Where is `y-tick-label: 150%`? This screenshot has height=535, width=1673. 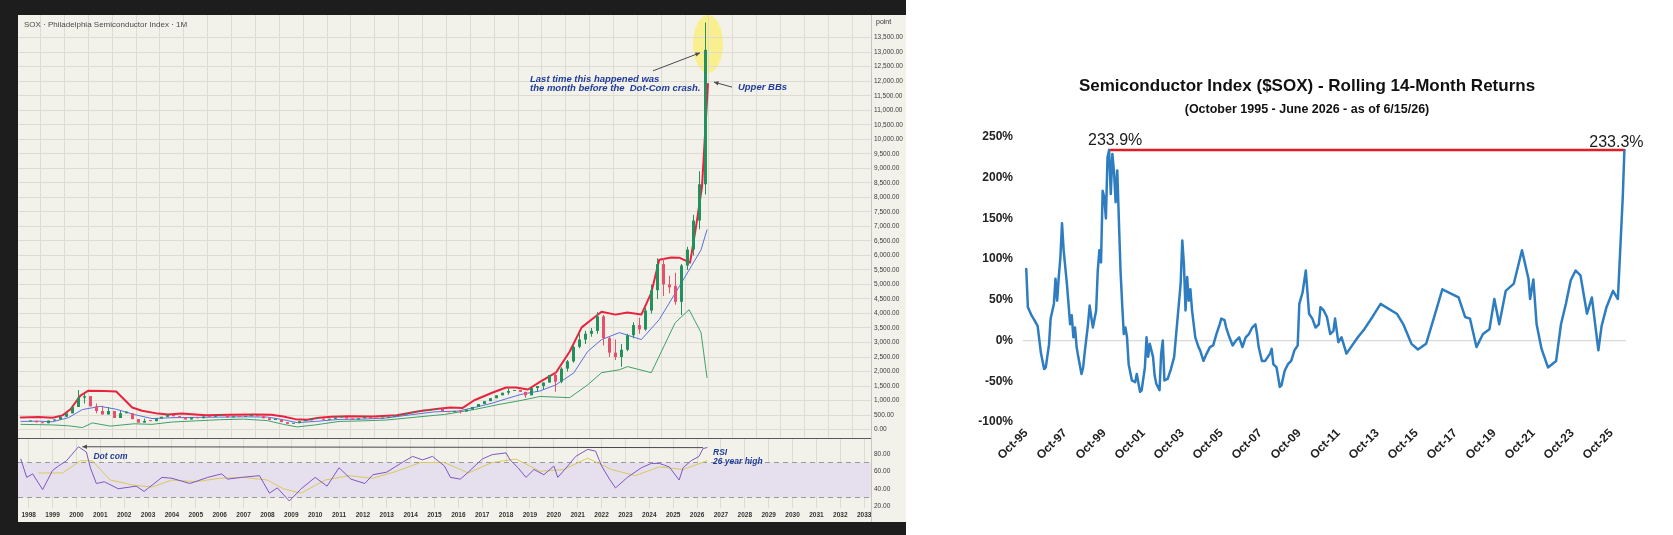 y-tick-label: 150% is located at coordinates (998, 217).